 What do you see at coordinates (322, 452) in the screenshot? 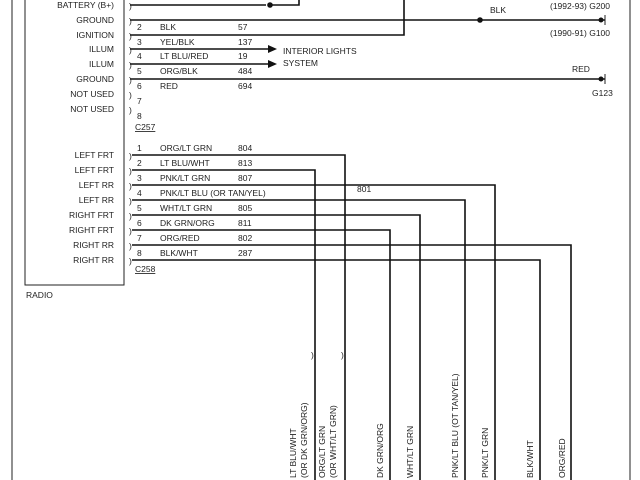
I see `bottom-wire-label: ORG/LT GRN` at bounding box center [322, 452].